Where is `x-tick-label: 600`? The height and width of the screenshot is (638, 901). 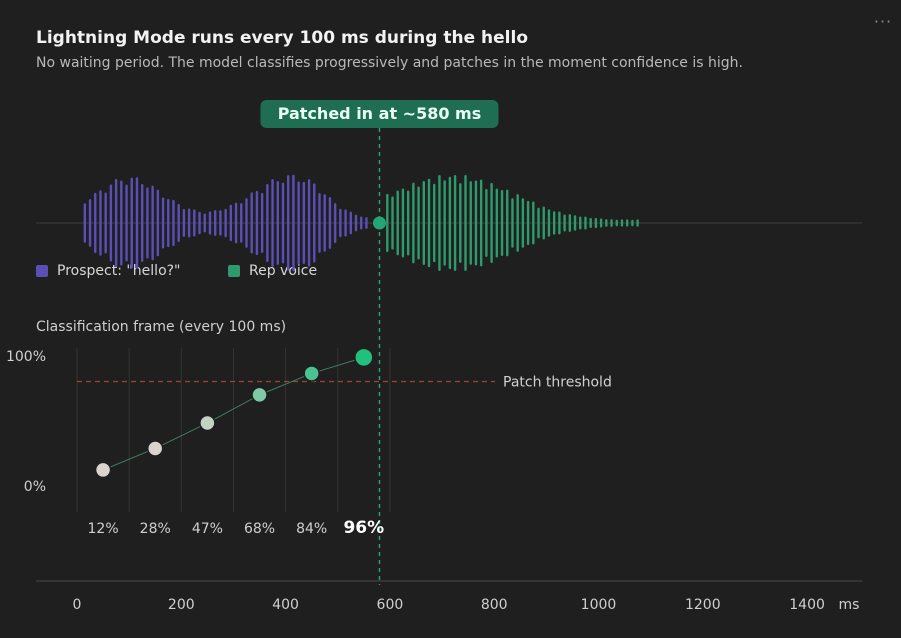 x-tick-label: 600 is located at coordinates (390, 605).